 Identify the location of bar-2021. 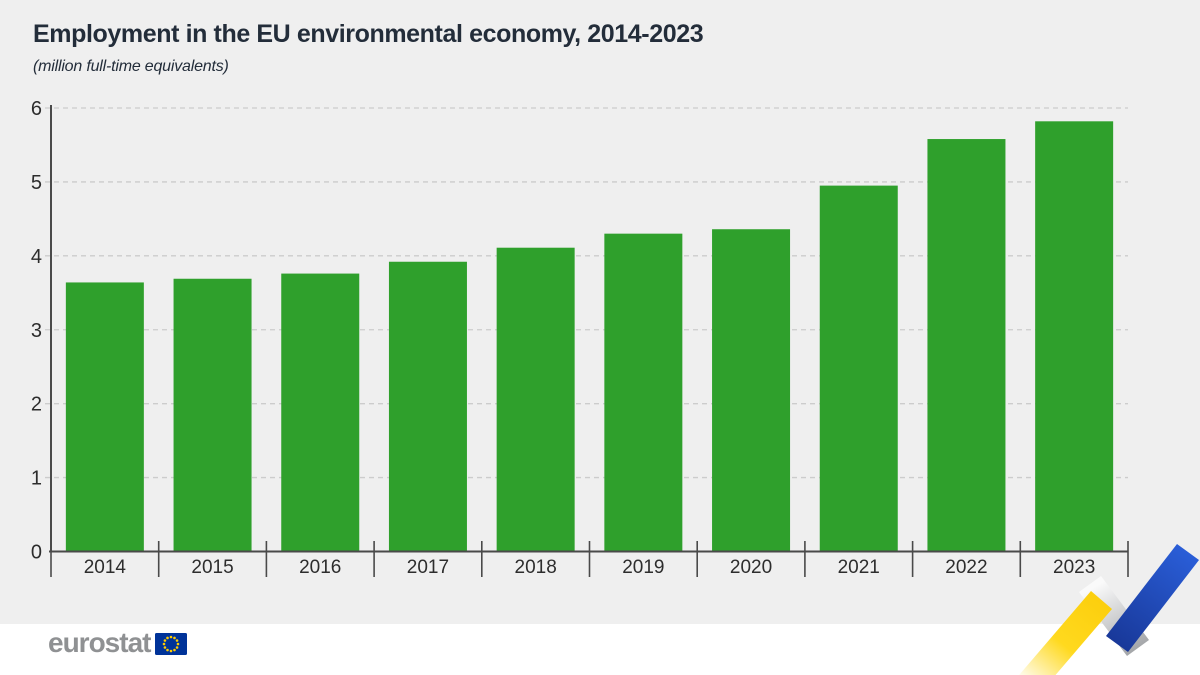
(858, 368).